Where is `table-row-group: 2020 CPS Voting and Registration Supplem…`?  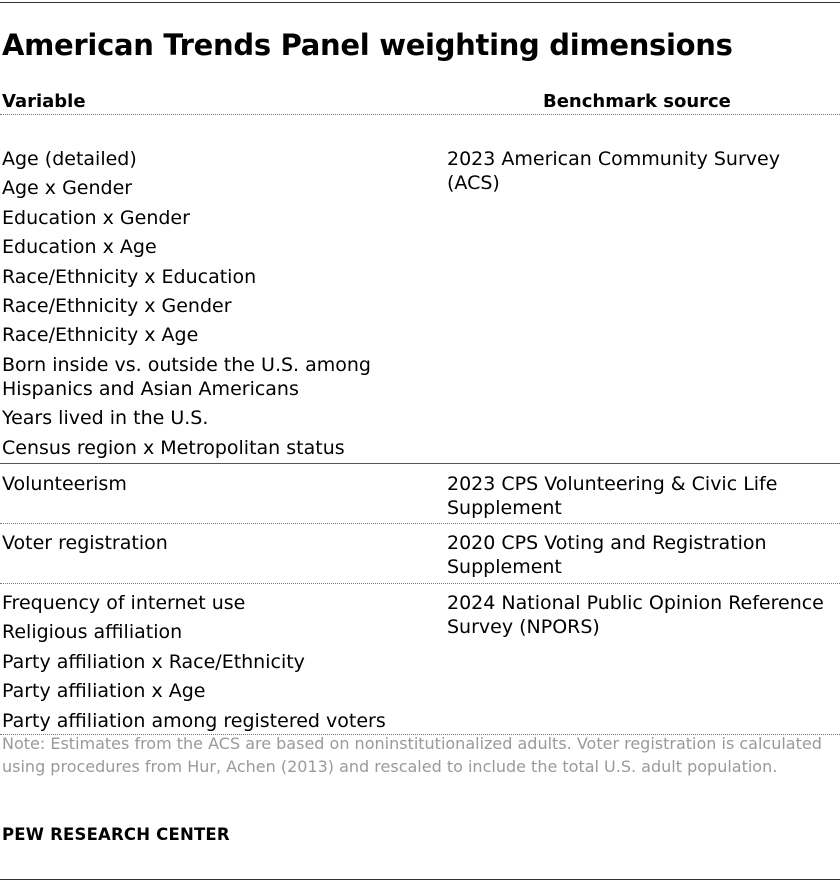
table-row-group: 2020 CPS Voting and Registration Supplem… is located at coordinates (420, 554).